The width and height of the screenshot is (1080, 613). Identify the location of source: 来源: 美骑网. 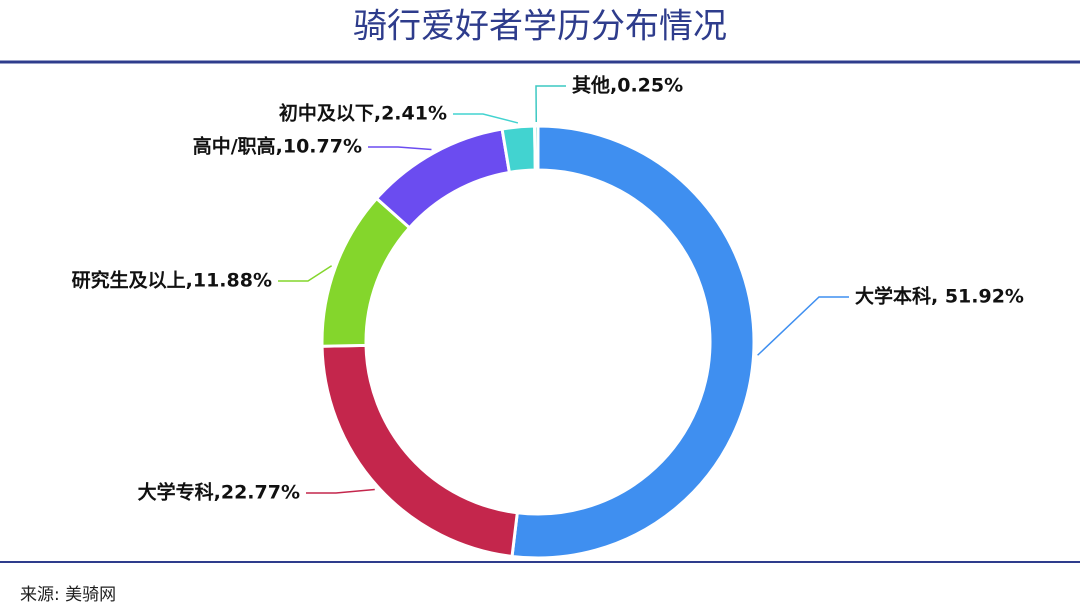
(68, 595).